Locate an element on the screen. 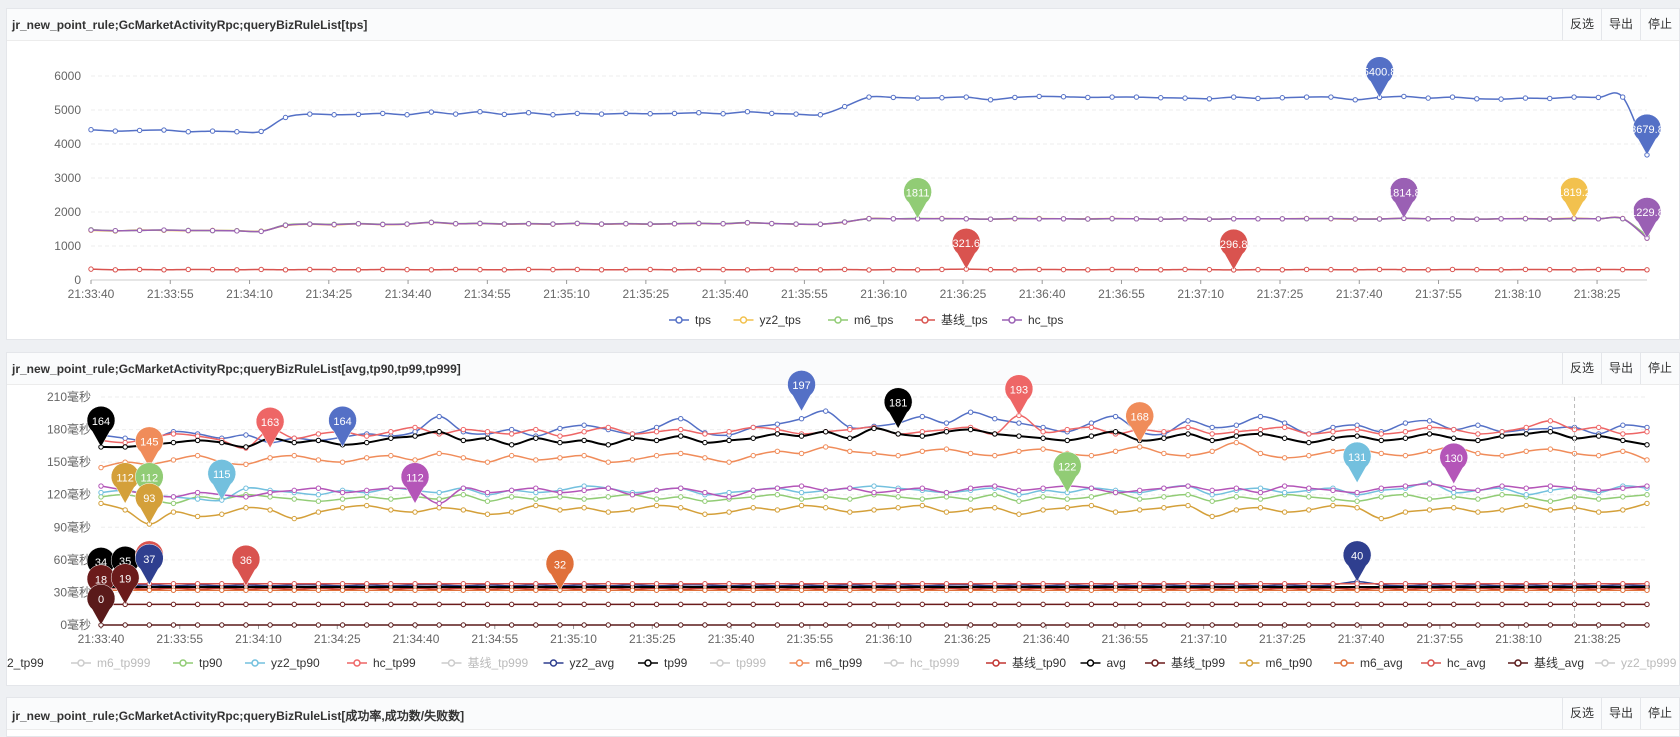  legend-item: m6_tp99 is located at coordinates (826, 663).